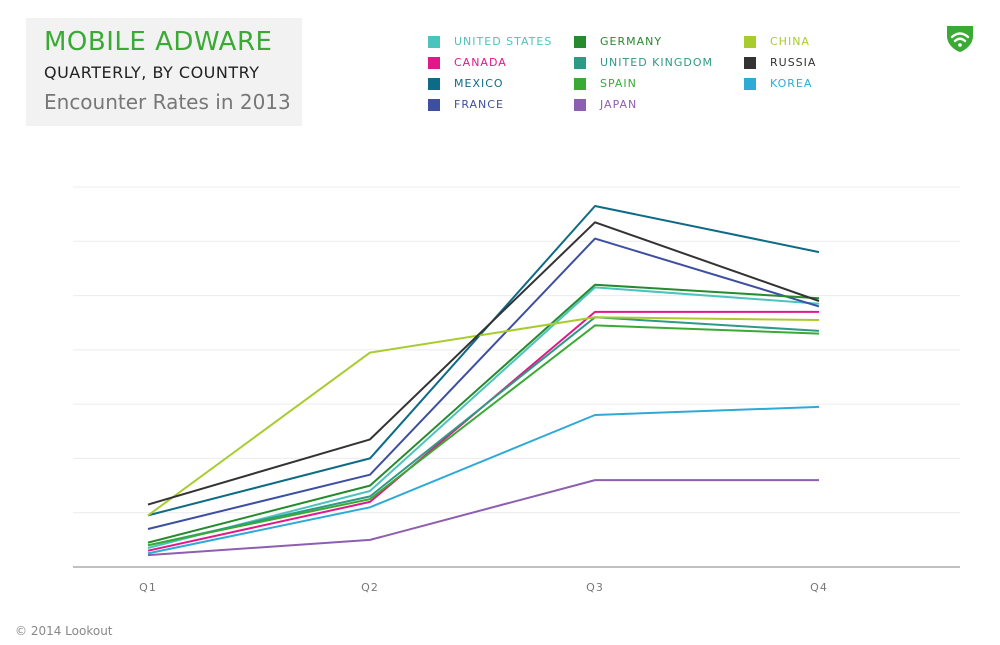 Image resolution: width=1000 pixels, height=645 pixels. I want to click on legend-item: RUSSIA, so click(780, 62).